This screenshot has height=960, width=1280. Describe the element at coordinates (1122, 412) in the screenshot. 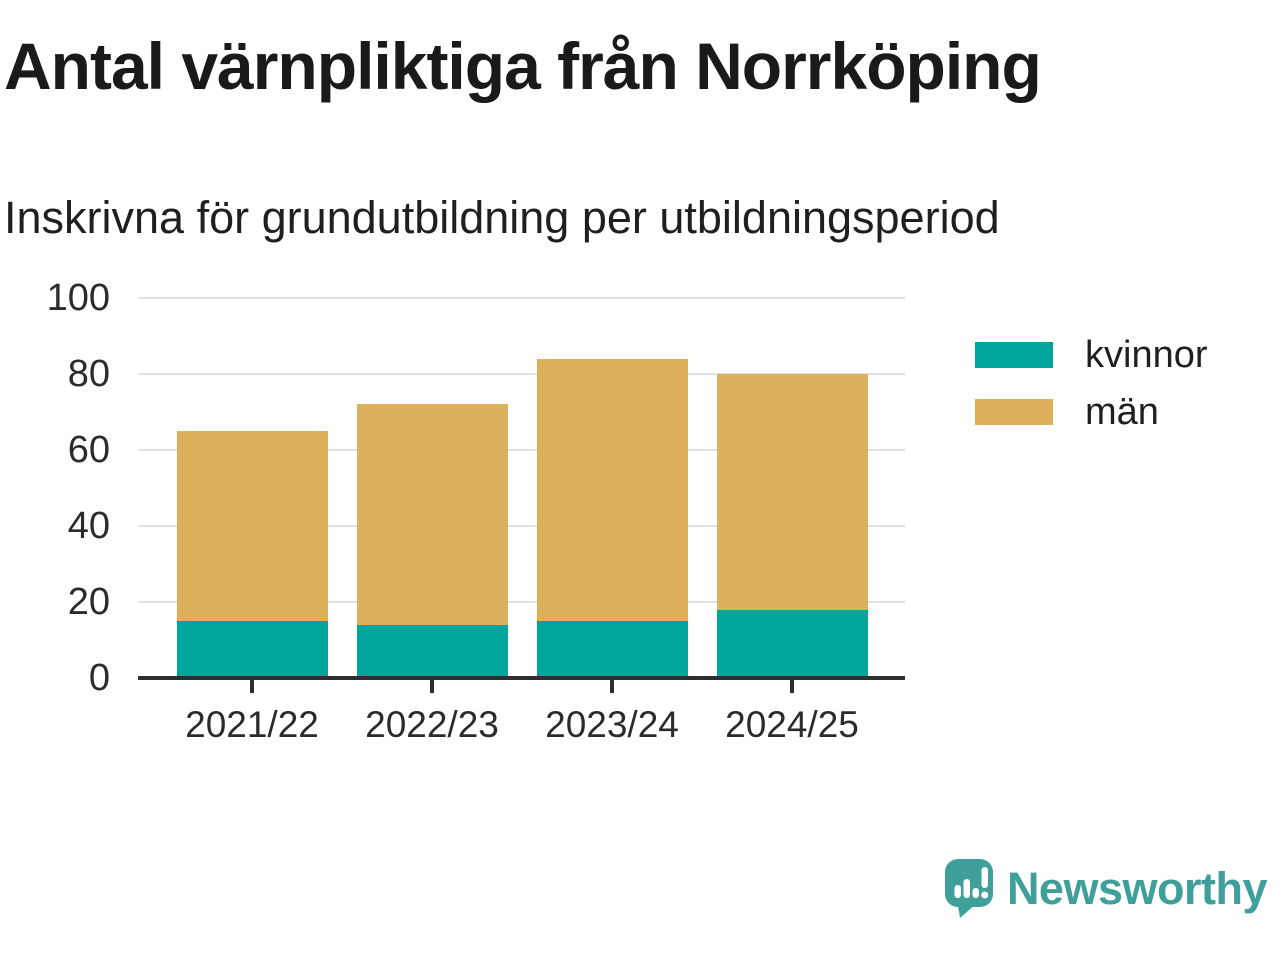

I see `legend-label: män` at that location.